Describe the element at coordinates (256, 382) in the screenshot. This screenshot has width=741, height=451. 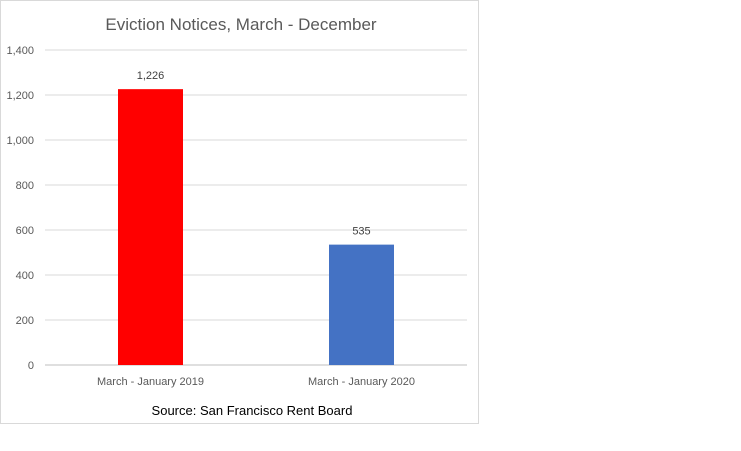
I see `x-axis-tick-labels: March - January 2019 March - January 2020` at that location.